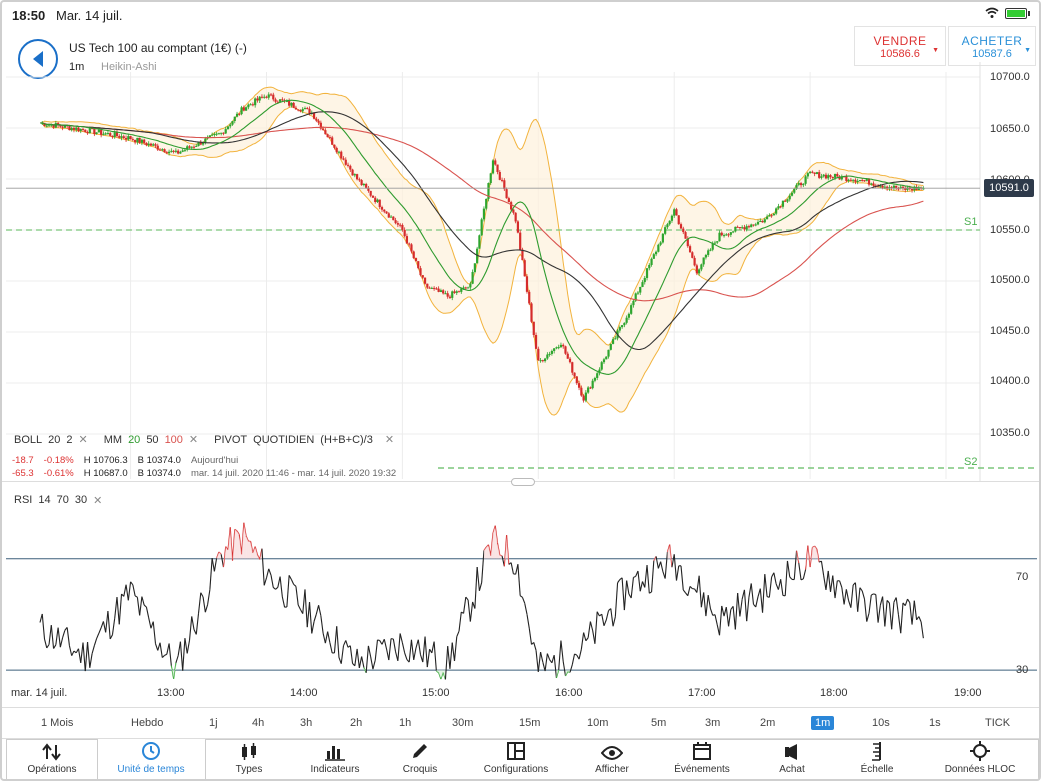 This screenshot has height=781, width=1041. I want to click on display-button: Afficher, so click(612, 759).